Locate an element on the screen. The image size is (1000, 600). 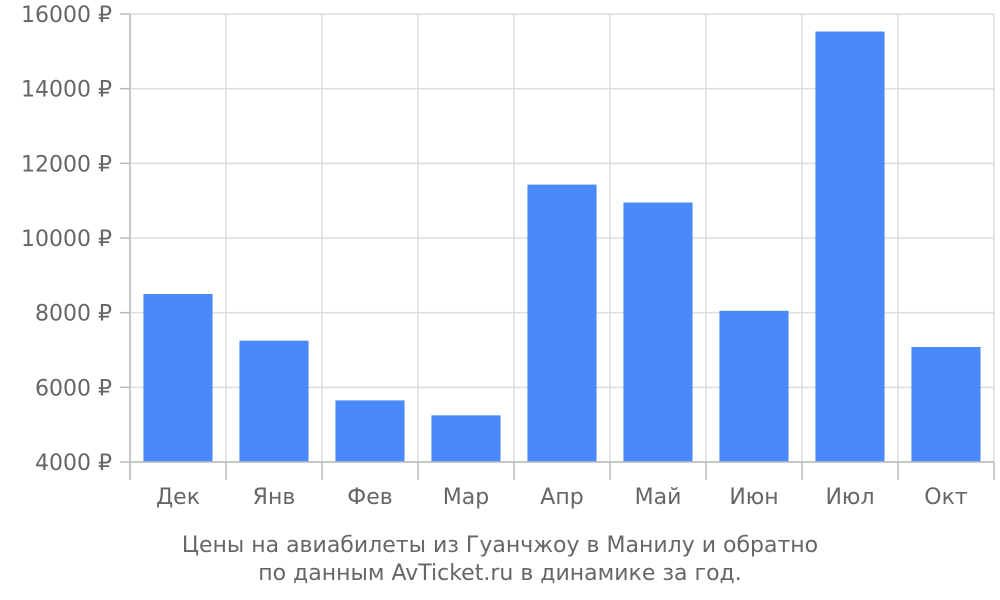
x-tick-label: Окт is located at coordinates (946, 497).